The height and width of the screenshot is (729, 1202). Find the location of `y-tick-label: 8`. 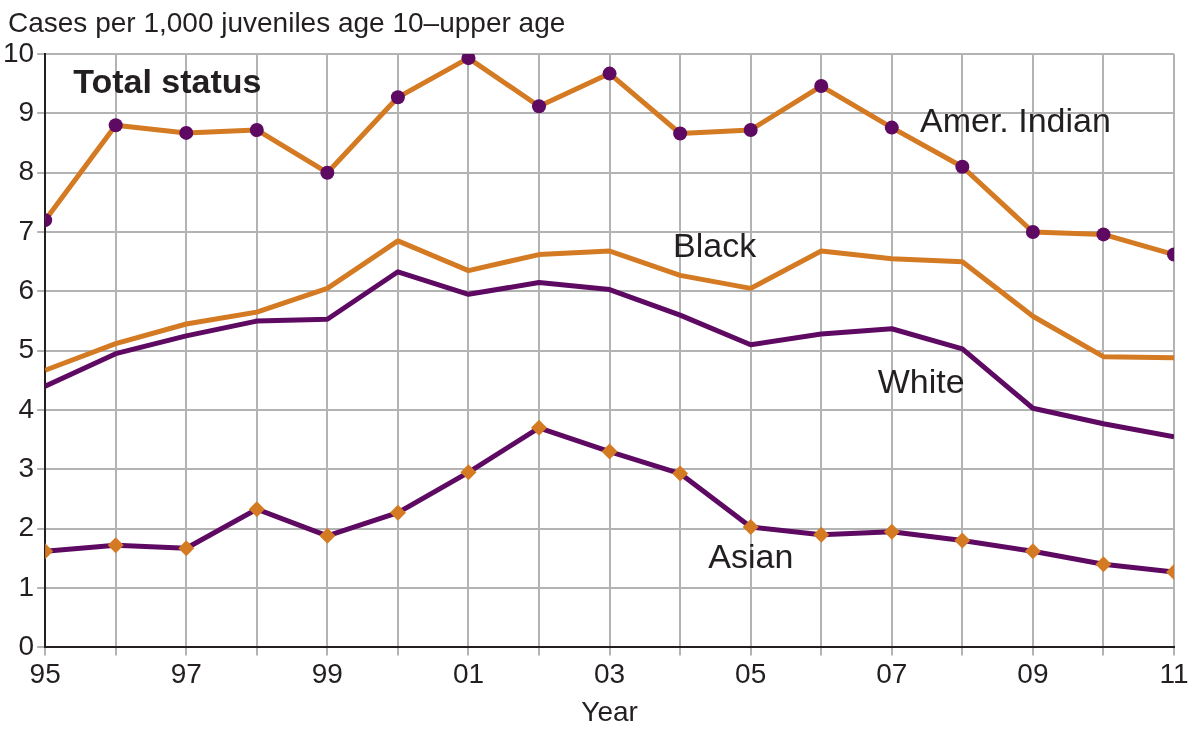

y-tick-label: 8 is located at coordinates (26, 171).